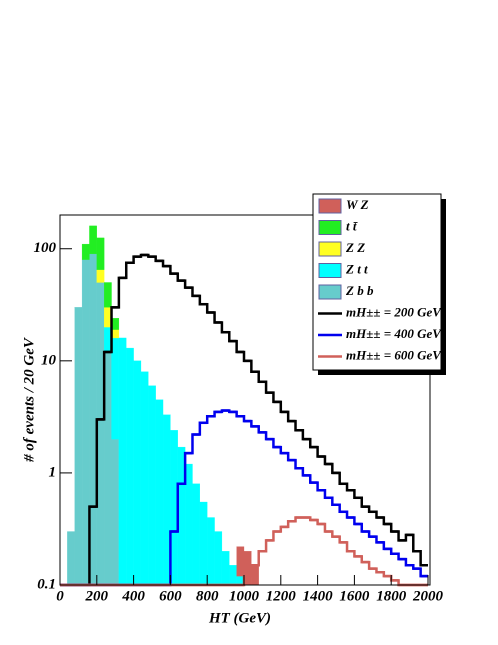  What do you see at coordinates (97, 596) in the screenshot?
I see `x-tick-label: 200` at bounding box center [97, 596].